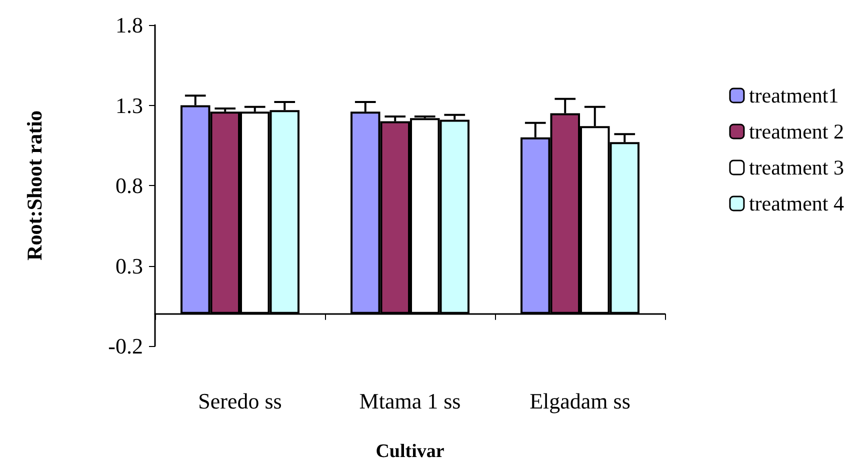 The image size is (851, 466). What do you see at coordinates (34, 185) in the screenshot?
I see `y-axis-title: Root:Shoot ratio` at bounding box center [34, 185].